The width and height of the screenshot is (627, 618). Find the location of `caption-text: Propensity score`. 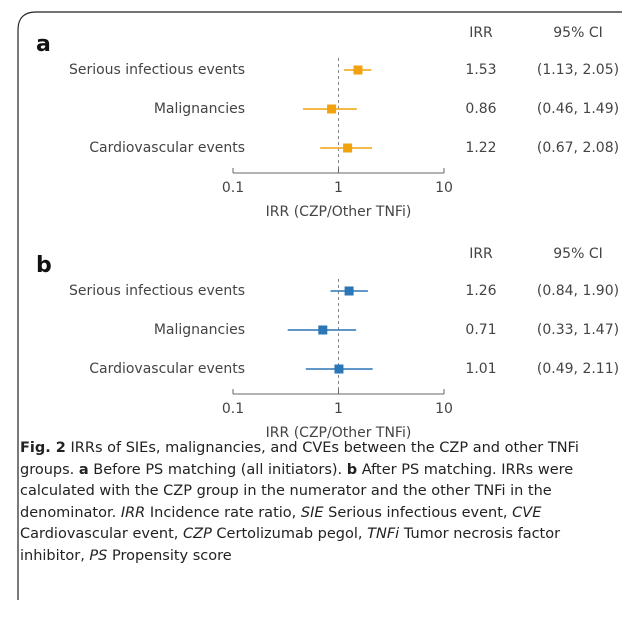

caption-text: Propensity score is located at coordinates (169, 555).